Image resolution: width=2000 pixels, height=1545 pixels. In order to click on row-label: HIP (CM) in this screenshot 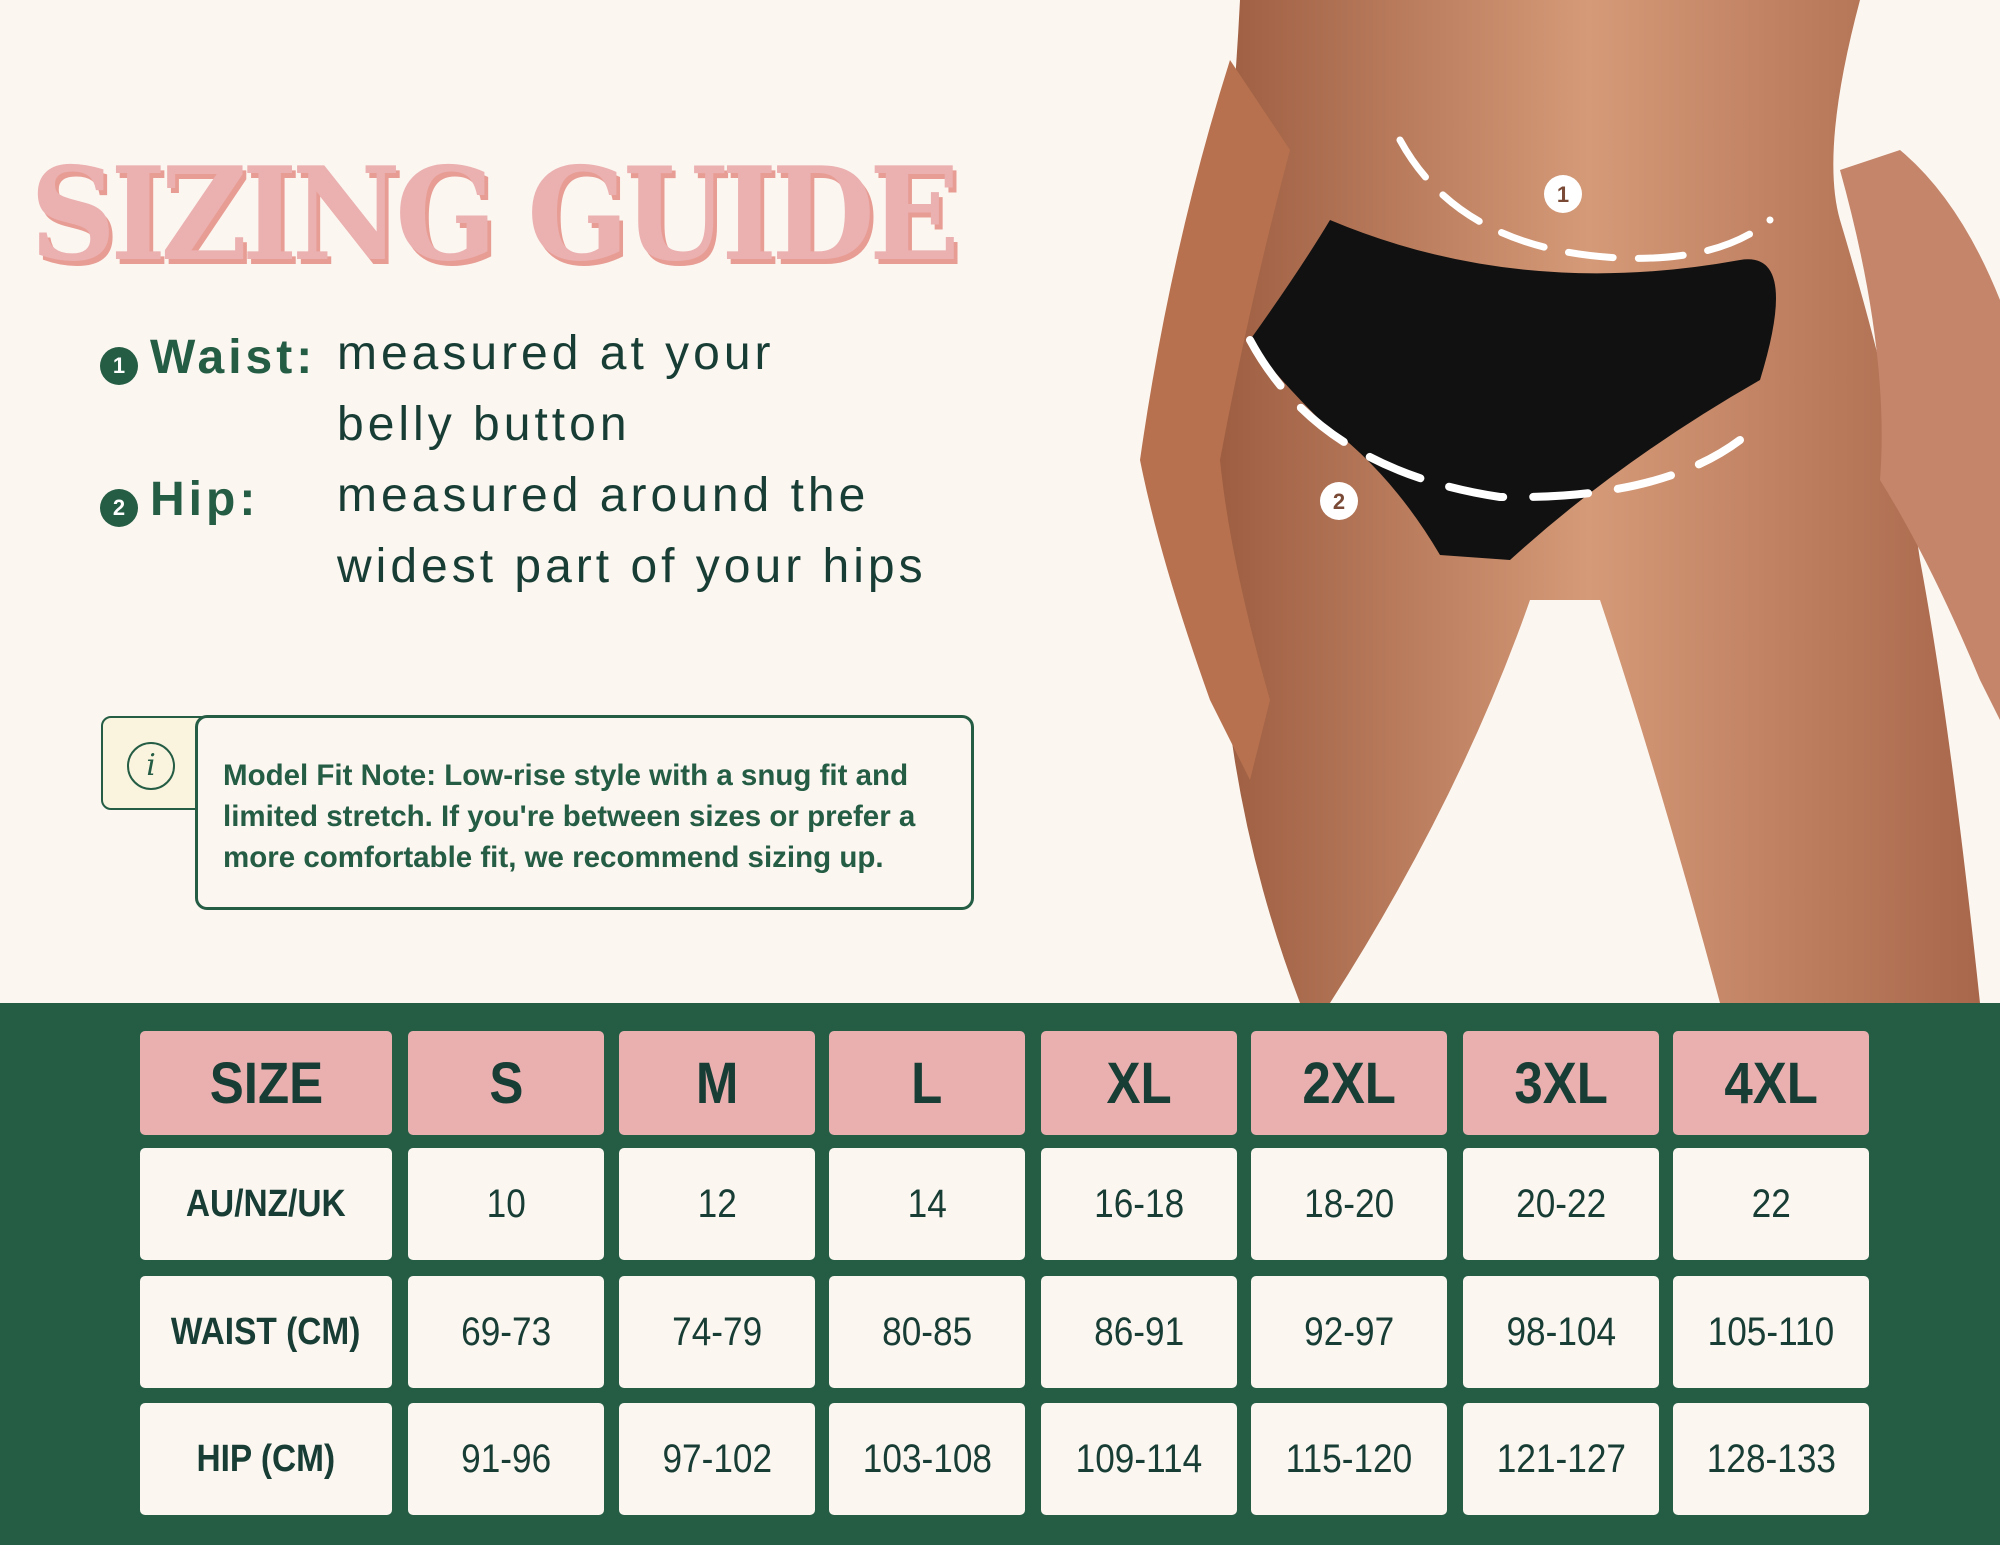, I will do `click(266, 1459)`.